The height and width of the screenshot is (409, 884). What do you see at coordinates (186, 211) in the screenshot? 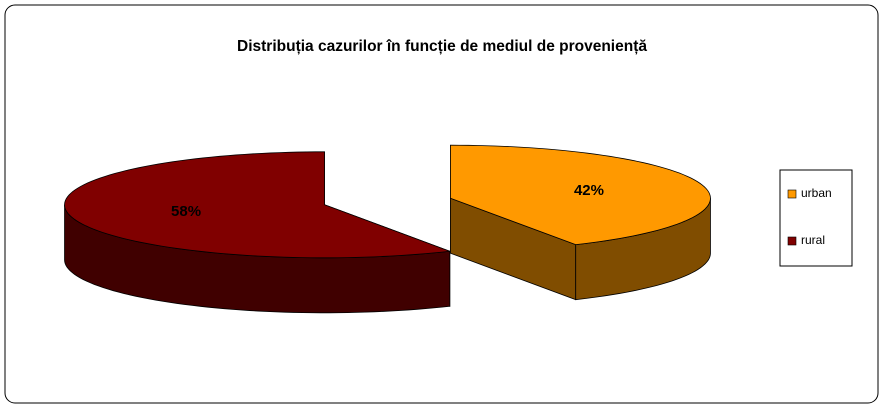
I see `data-label: 58%` at bounding box center [186, 211].